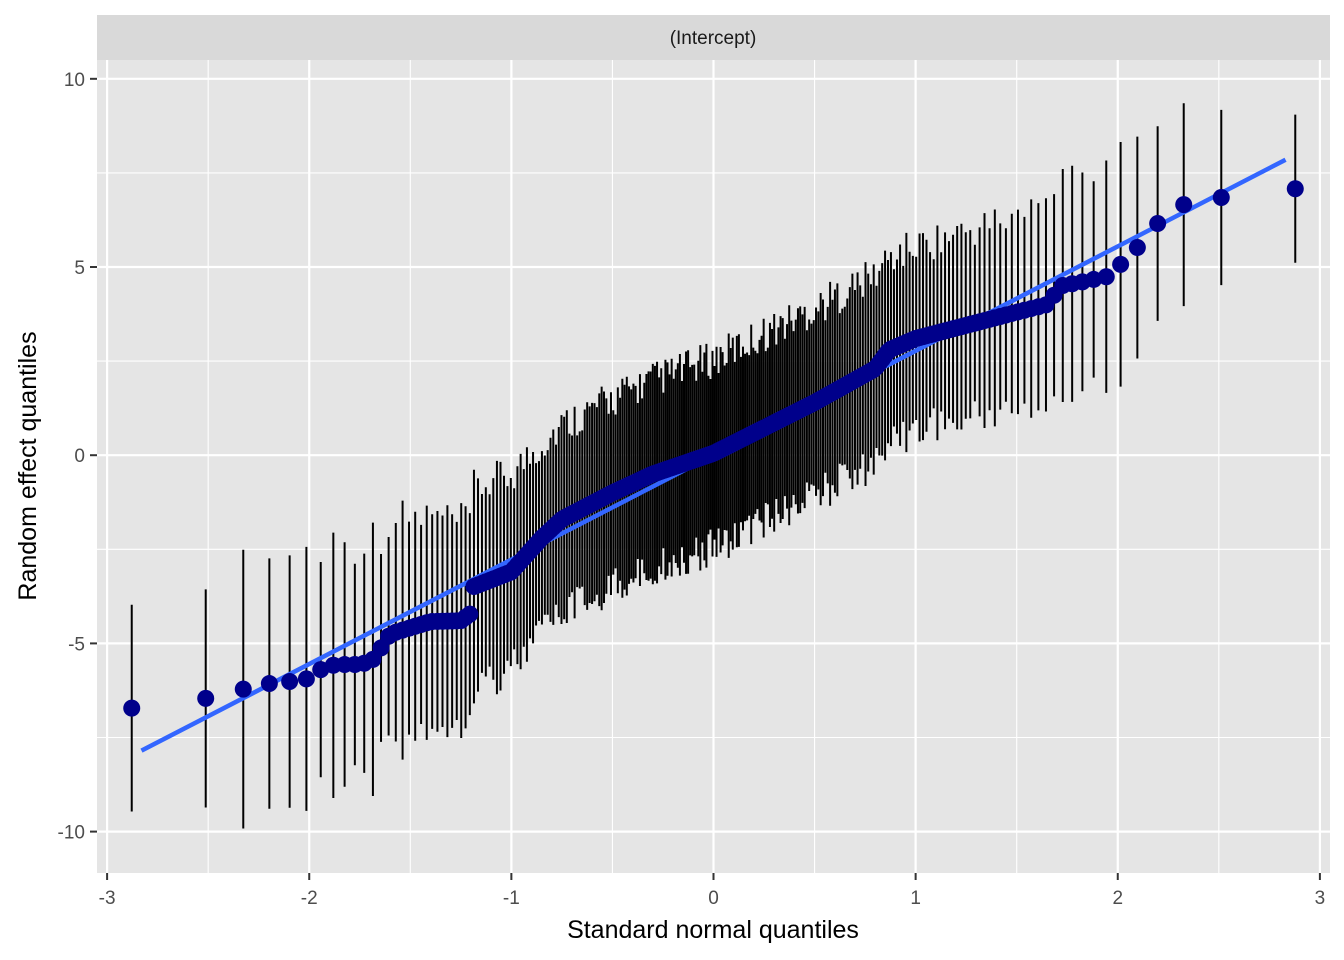 This screenshot has width=1344, height=960. I want to click on y-tick-label: 10, so click(74, 80).